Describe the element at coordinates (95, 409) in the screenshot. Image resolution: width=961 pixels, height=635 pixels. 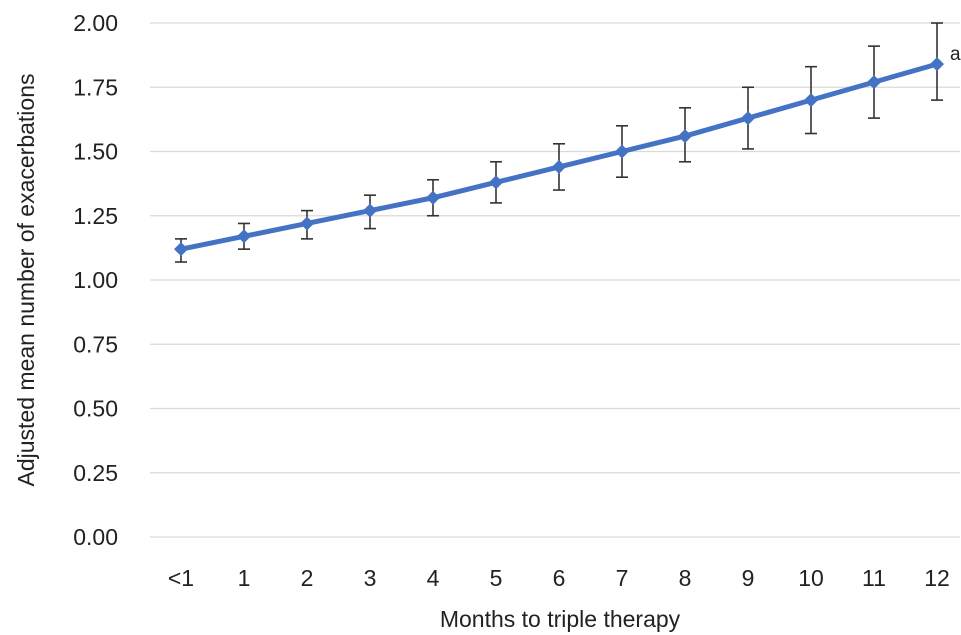
I see `y-tick-label: 0.50` at that location.